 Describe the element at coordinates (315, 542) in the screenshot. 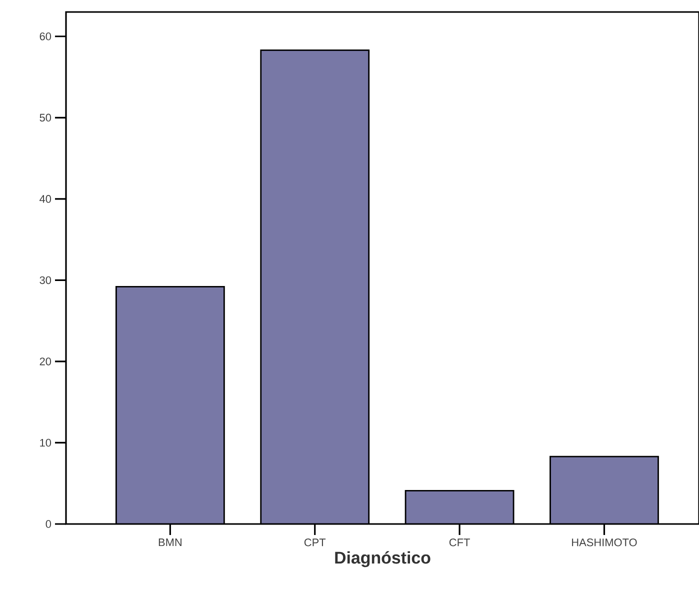

I see `x-tick-label: CPT` at that location.